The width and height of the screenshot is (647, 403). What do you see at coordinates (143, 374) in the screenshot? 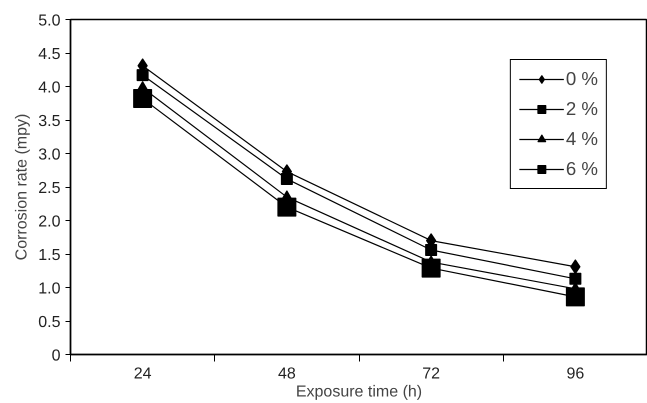
I see `x-tick-label: 24` at bounding box center [143, 374].